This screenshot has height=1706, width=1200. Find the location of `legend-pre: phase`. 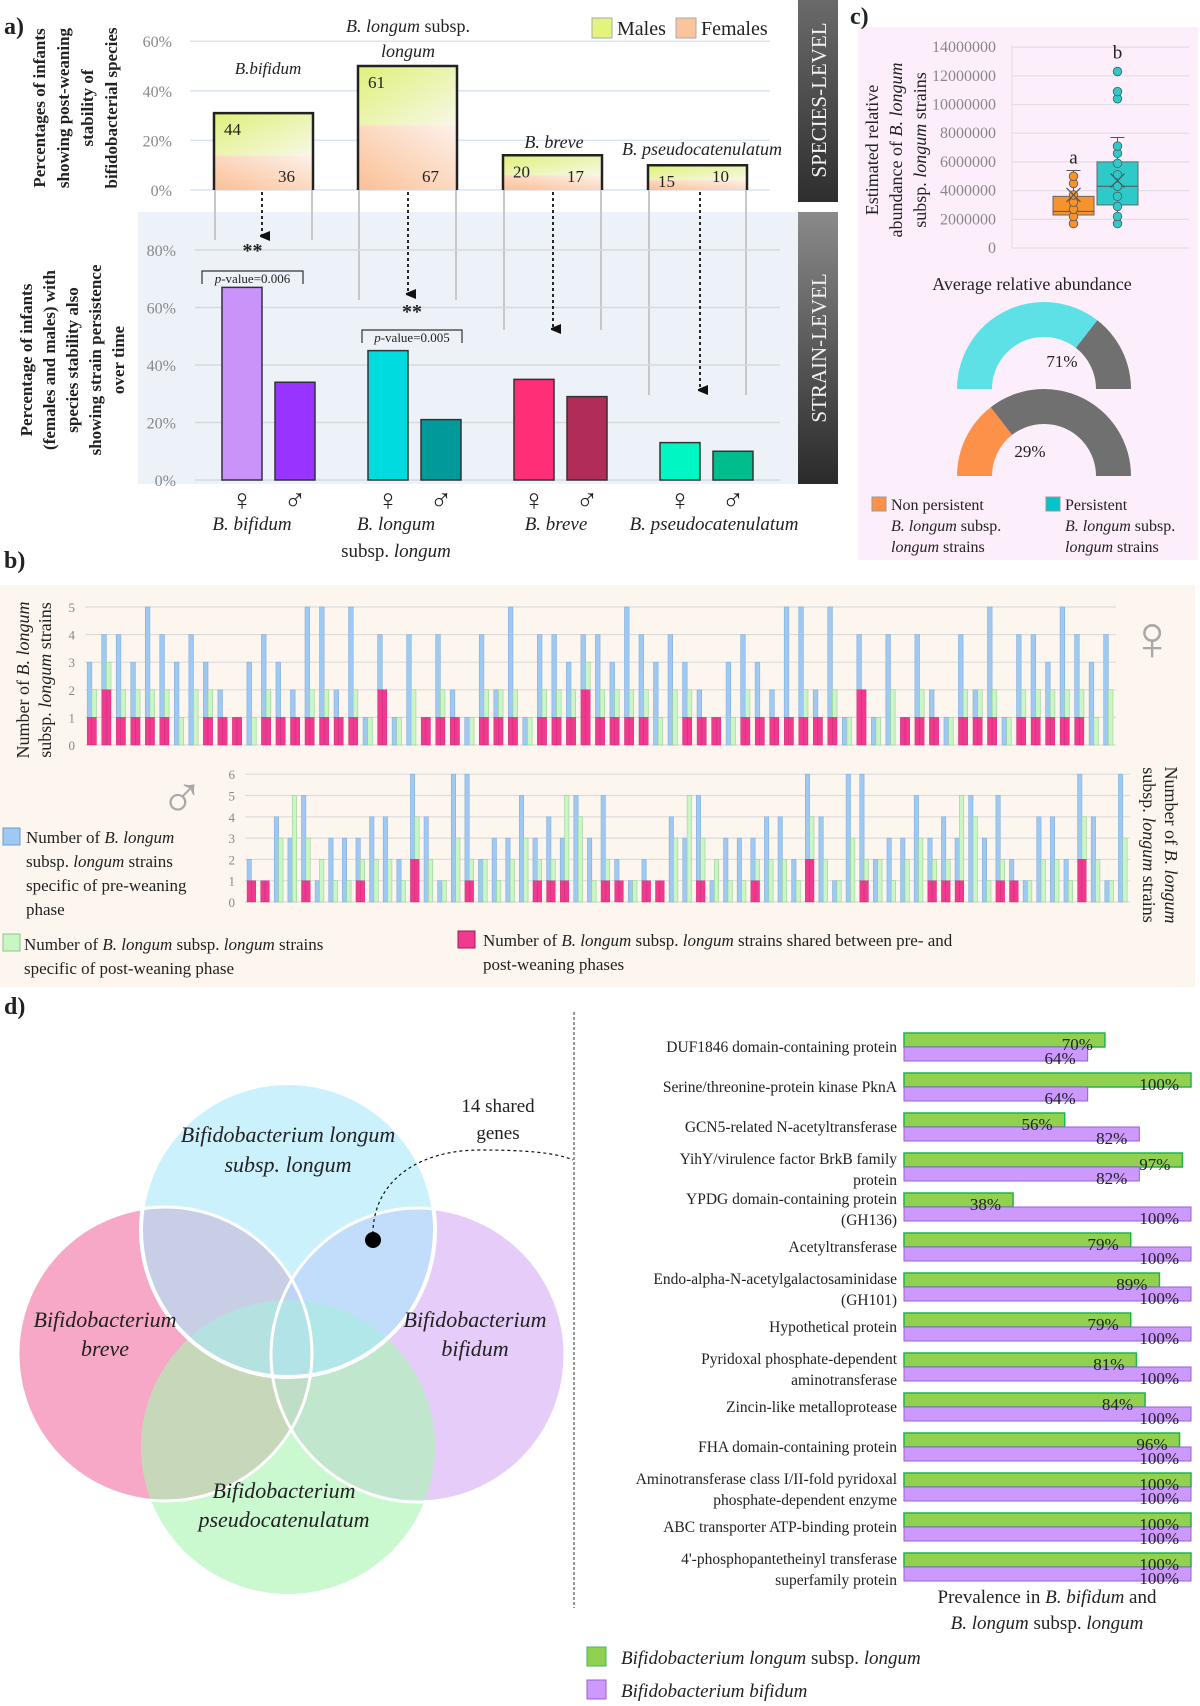

legend-pre: phase is located at coordinates (45, 909).